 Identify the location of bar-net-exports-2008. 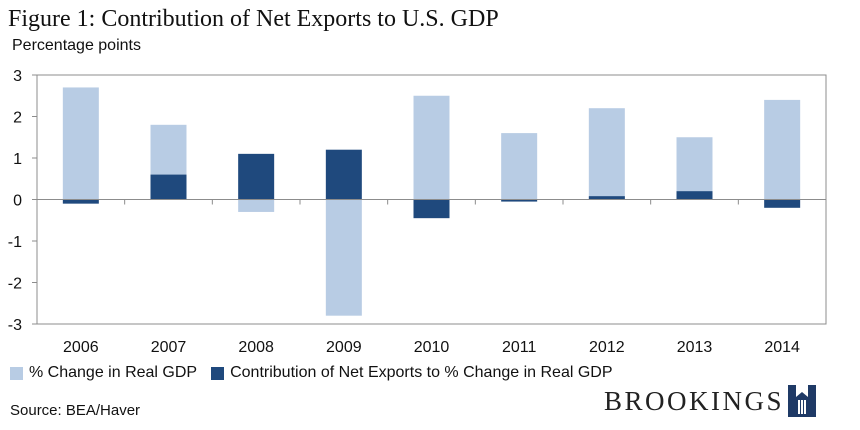
(256, 176).